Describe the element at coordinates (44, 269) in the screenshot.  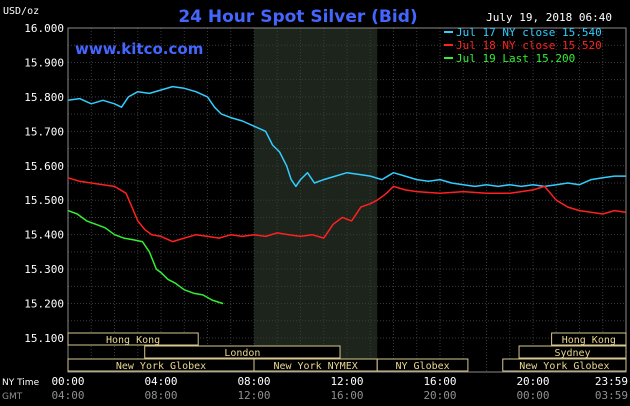
I see `y-tick-label: 15.300` at that location.